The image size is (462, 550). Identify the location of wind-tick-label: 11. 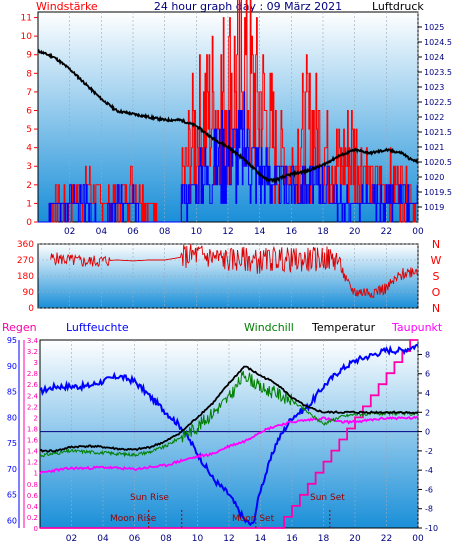
(26, 19).